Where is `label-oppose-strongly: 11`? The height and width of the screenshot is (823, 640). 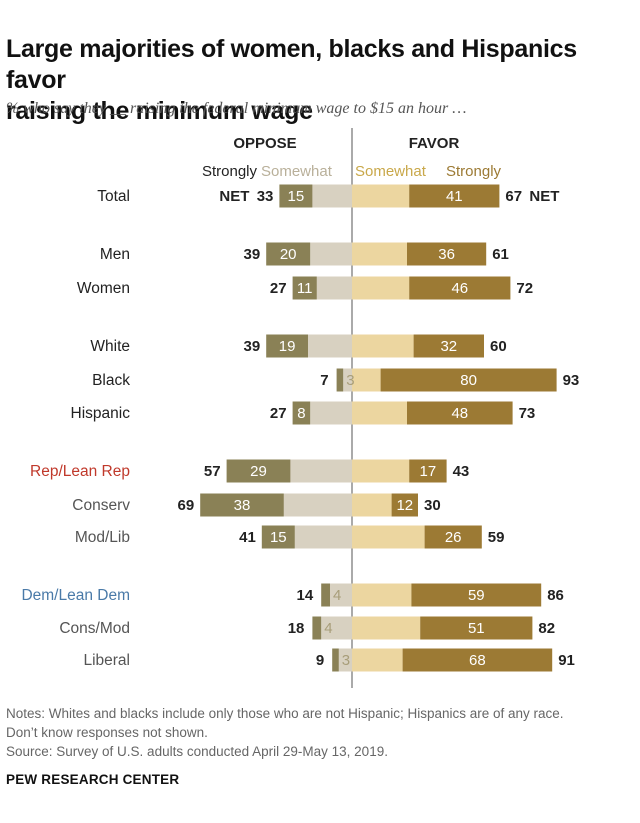
label-oppose-strongly: 11 is located at coordinates (305, 288).